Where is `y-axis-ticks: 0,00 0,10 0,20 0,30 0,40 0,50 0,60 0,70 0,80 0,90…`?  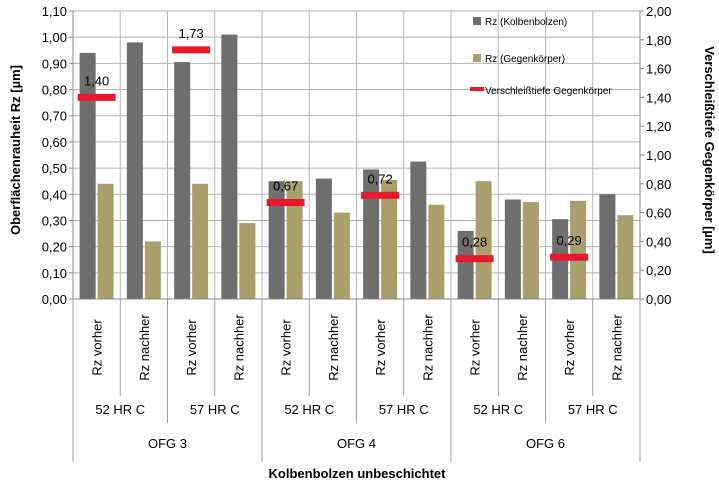 y-axis-ticks: 0,00 0,10 0,20 0,30 0,40 0,50 0,60 0,70 0,80 0,90… is located at coordinates (57, 155).